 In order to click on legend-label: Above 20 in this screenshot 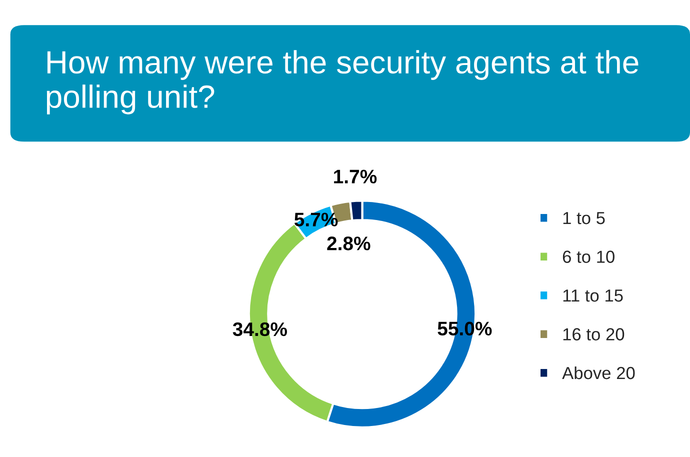, I will do `click(598, 373)`.